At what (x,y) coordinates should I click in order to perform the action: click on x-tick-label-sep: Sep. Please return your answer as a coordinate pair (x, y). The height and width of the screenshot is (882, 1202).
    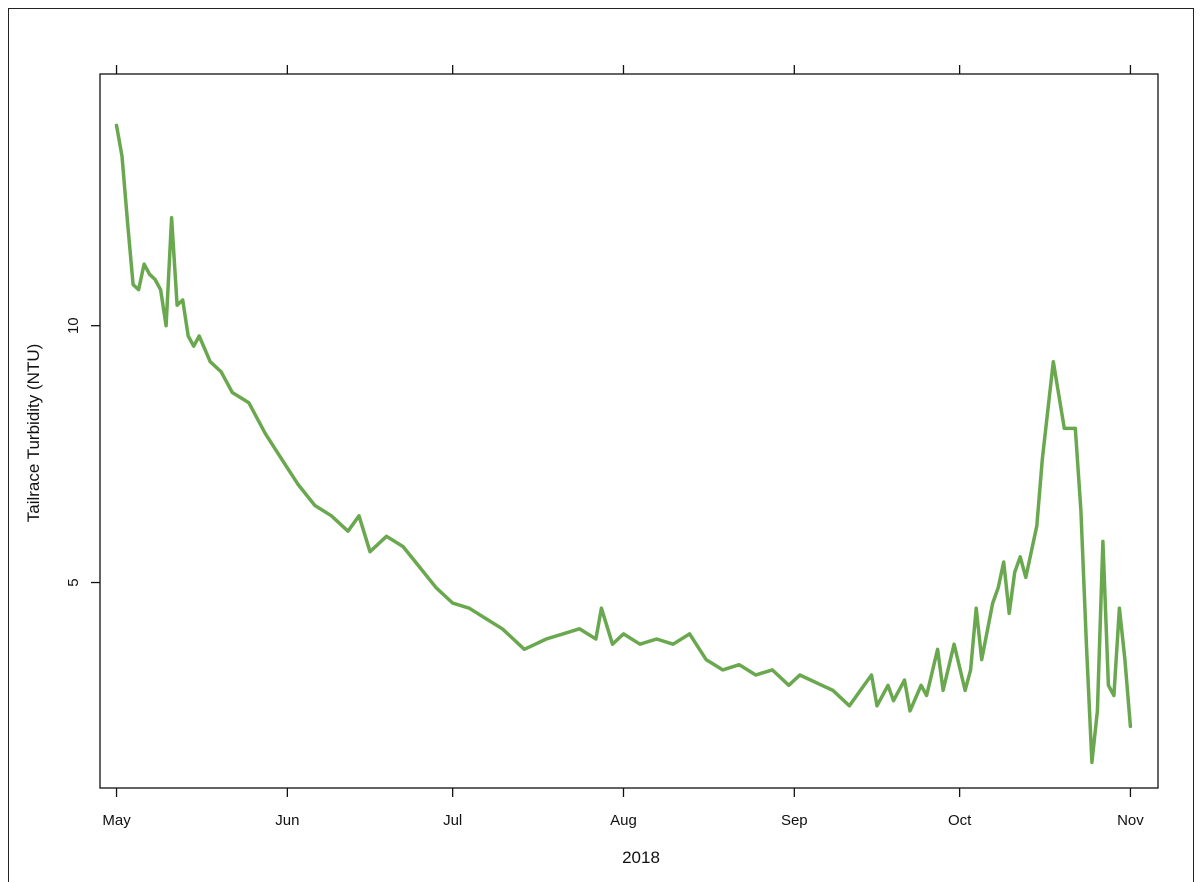
    Looking at the image, I should click on (794, 820).